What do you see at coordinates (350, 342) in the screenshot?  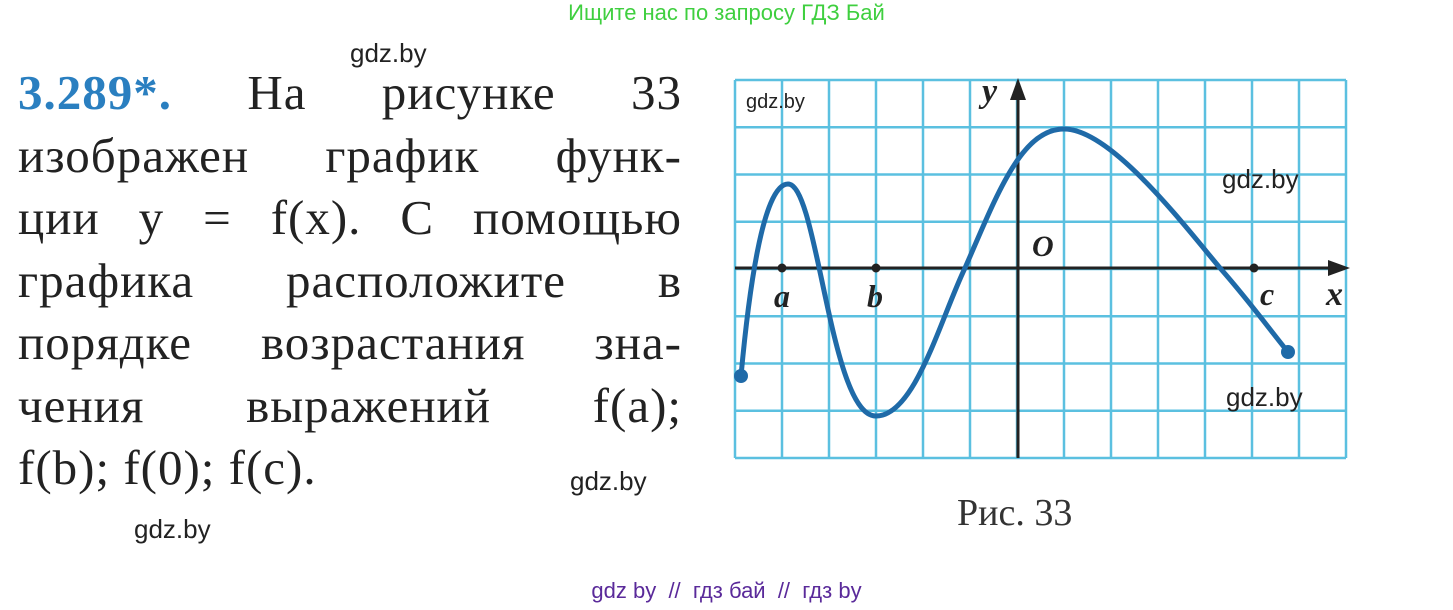 I see `text-line: порядке возрастания зна-` at bounding box center [350, 342].